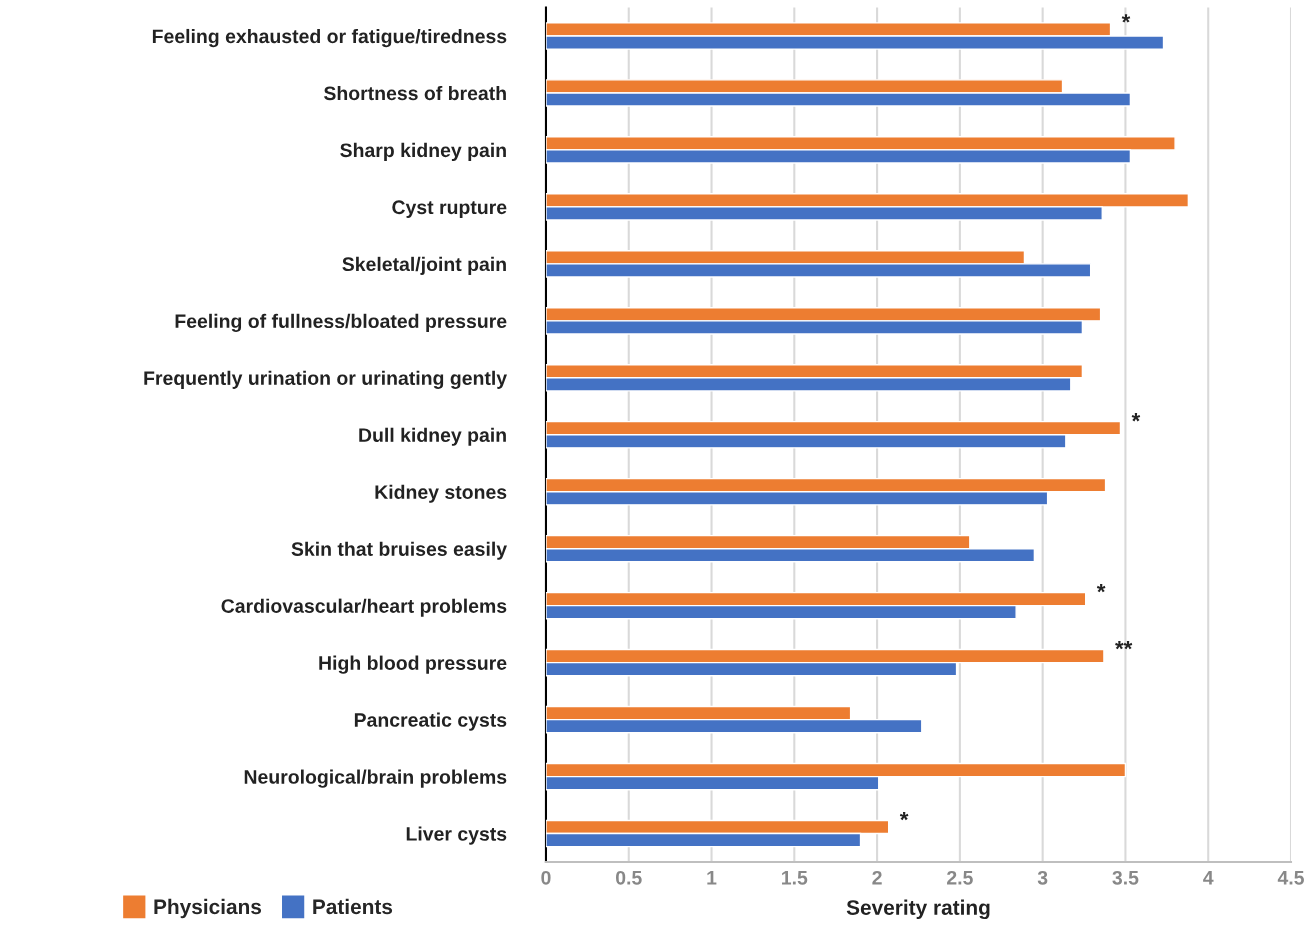 The height and width of the screenshot is (937, 1314). I want to click on annotation: **, so click(1124, 645).